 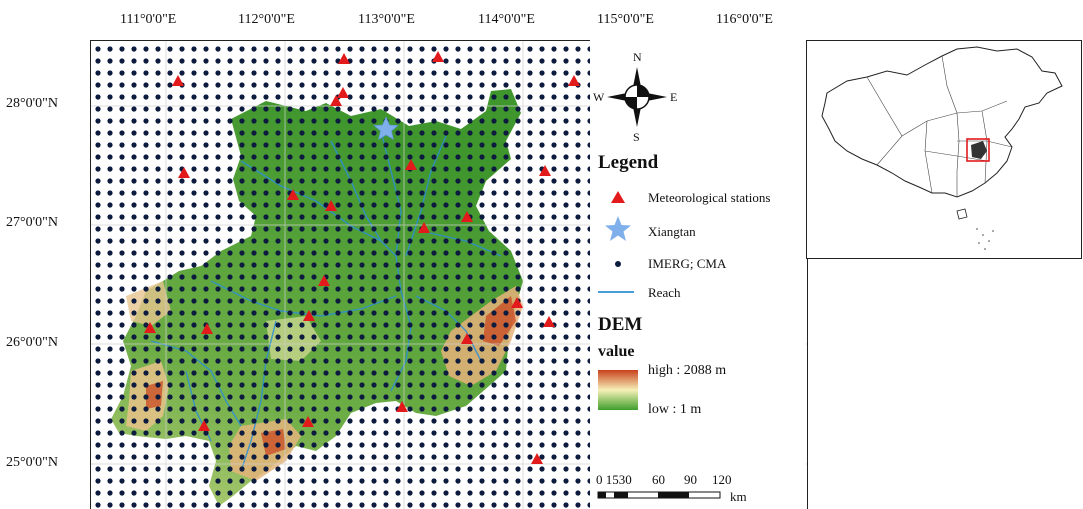 What do you see at coordinates (204, 425) in the screenshot?
I see `station-marker` at bounding box center [204, 425].